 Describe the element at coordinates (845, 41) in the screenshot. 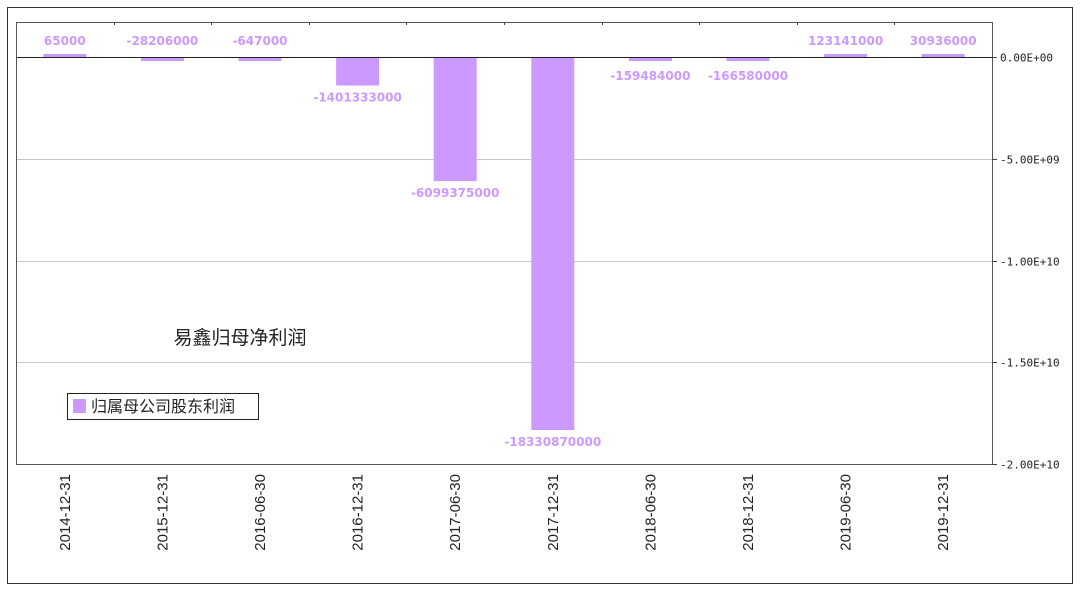

I see `data-label: 123141000` at that location.